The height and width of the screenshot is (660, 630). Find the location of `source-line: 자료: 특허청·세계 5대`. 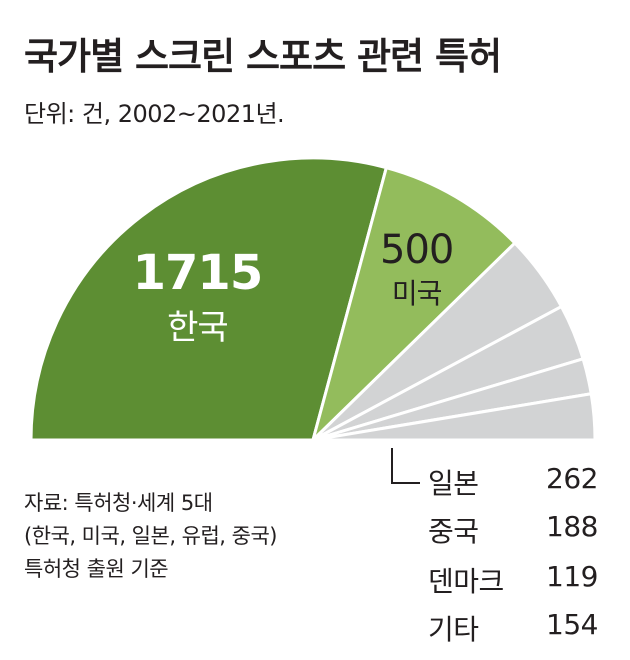

source-line: 자료: 특허청·세계 5대 is located at coordinates (118, 503).